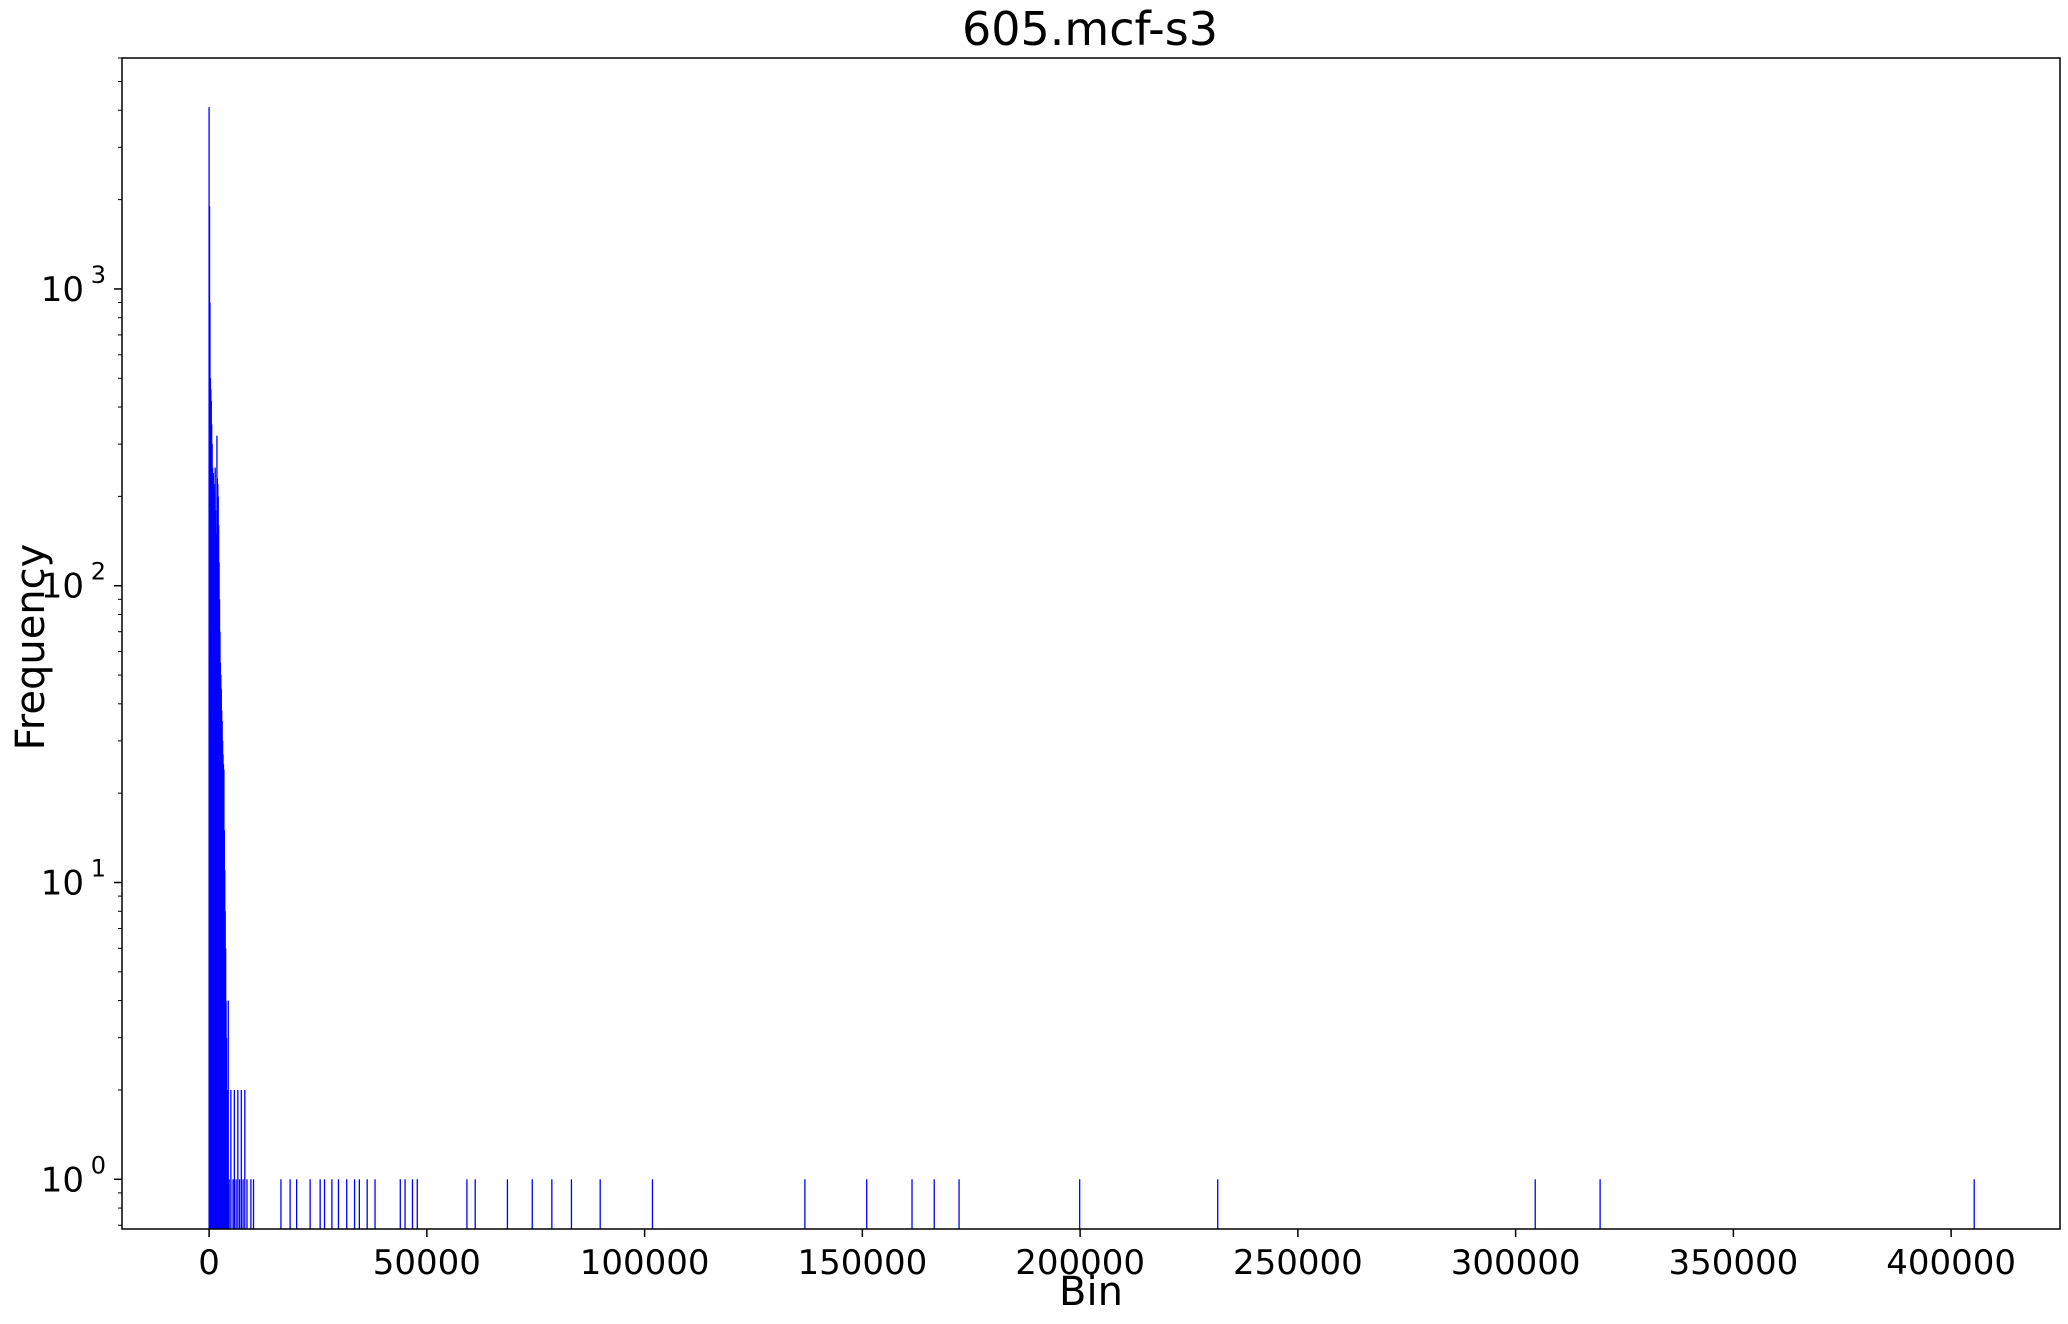 The height and width of the screenshot is (1324, 2068). I want to click on y-axis-label: Frequency, so click(31, 647).